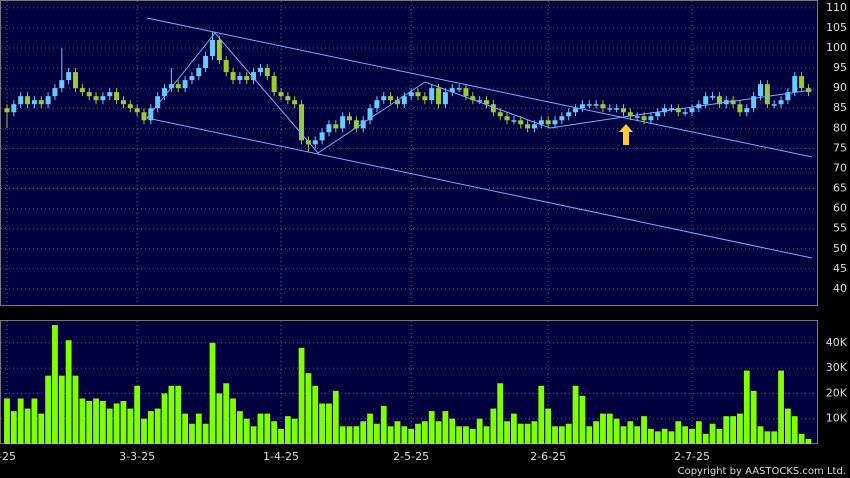 This screenshot has width=850, height=478. What do you see at coordinates (692, 456) in the screenshot?
I see `x-tick-label: 2-7-25` at bounding box center [692, 456].